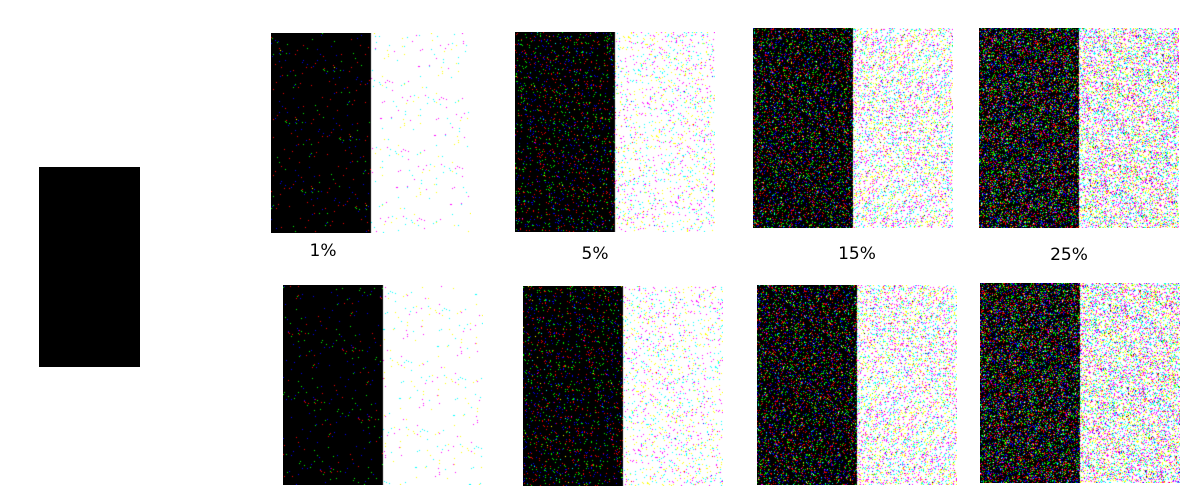  I want to click on original-image, so click(89, 267).